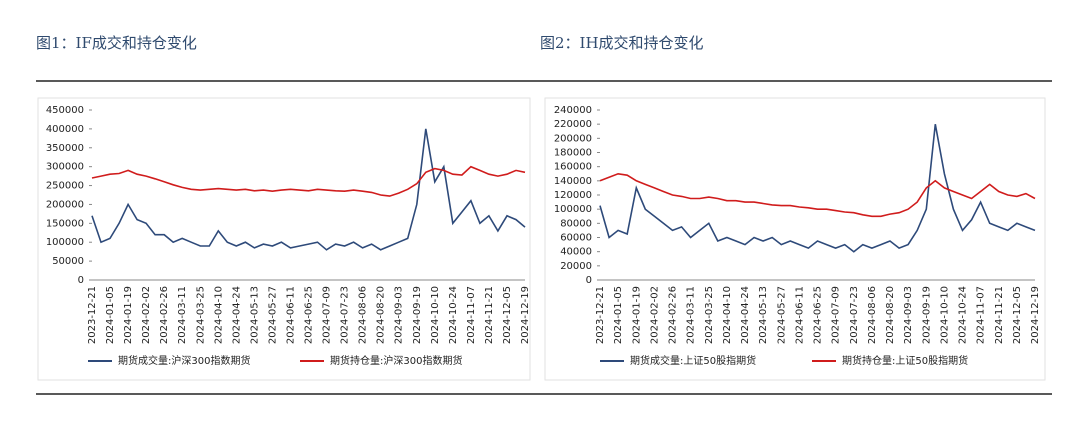 This screenshot has height=428, width=1080. What do you see at coordinates (576, 223) in the screenshot?
I see `y-tick-label: 80000` at bounding box center [576, 223].